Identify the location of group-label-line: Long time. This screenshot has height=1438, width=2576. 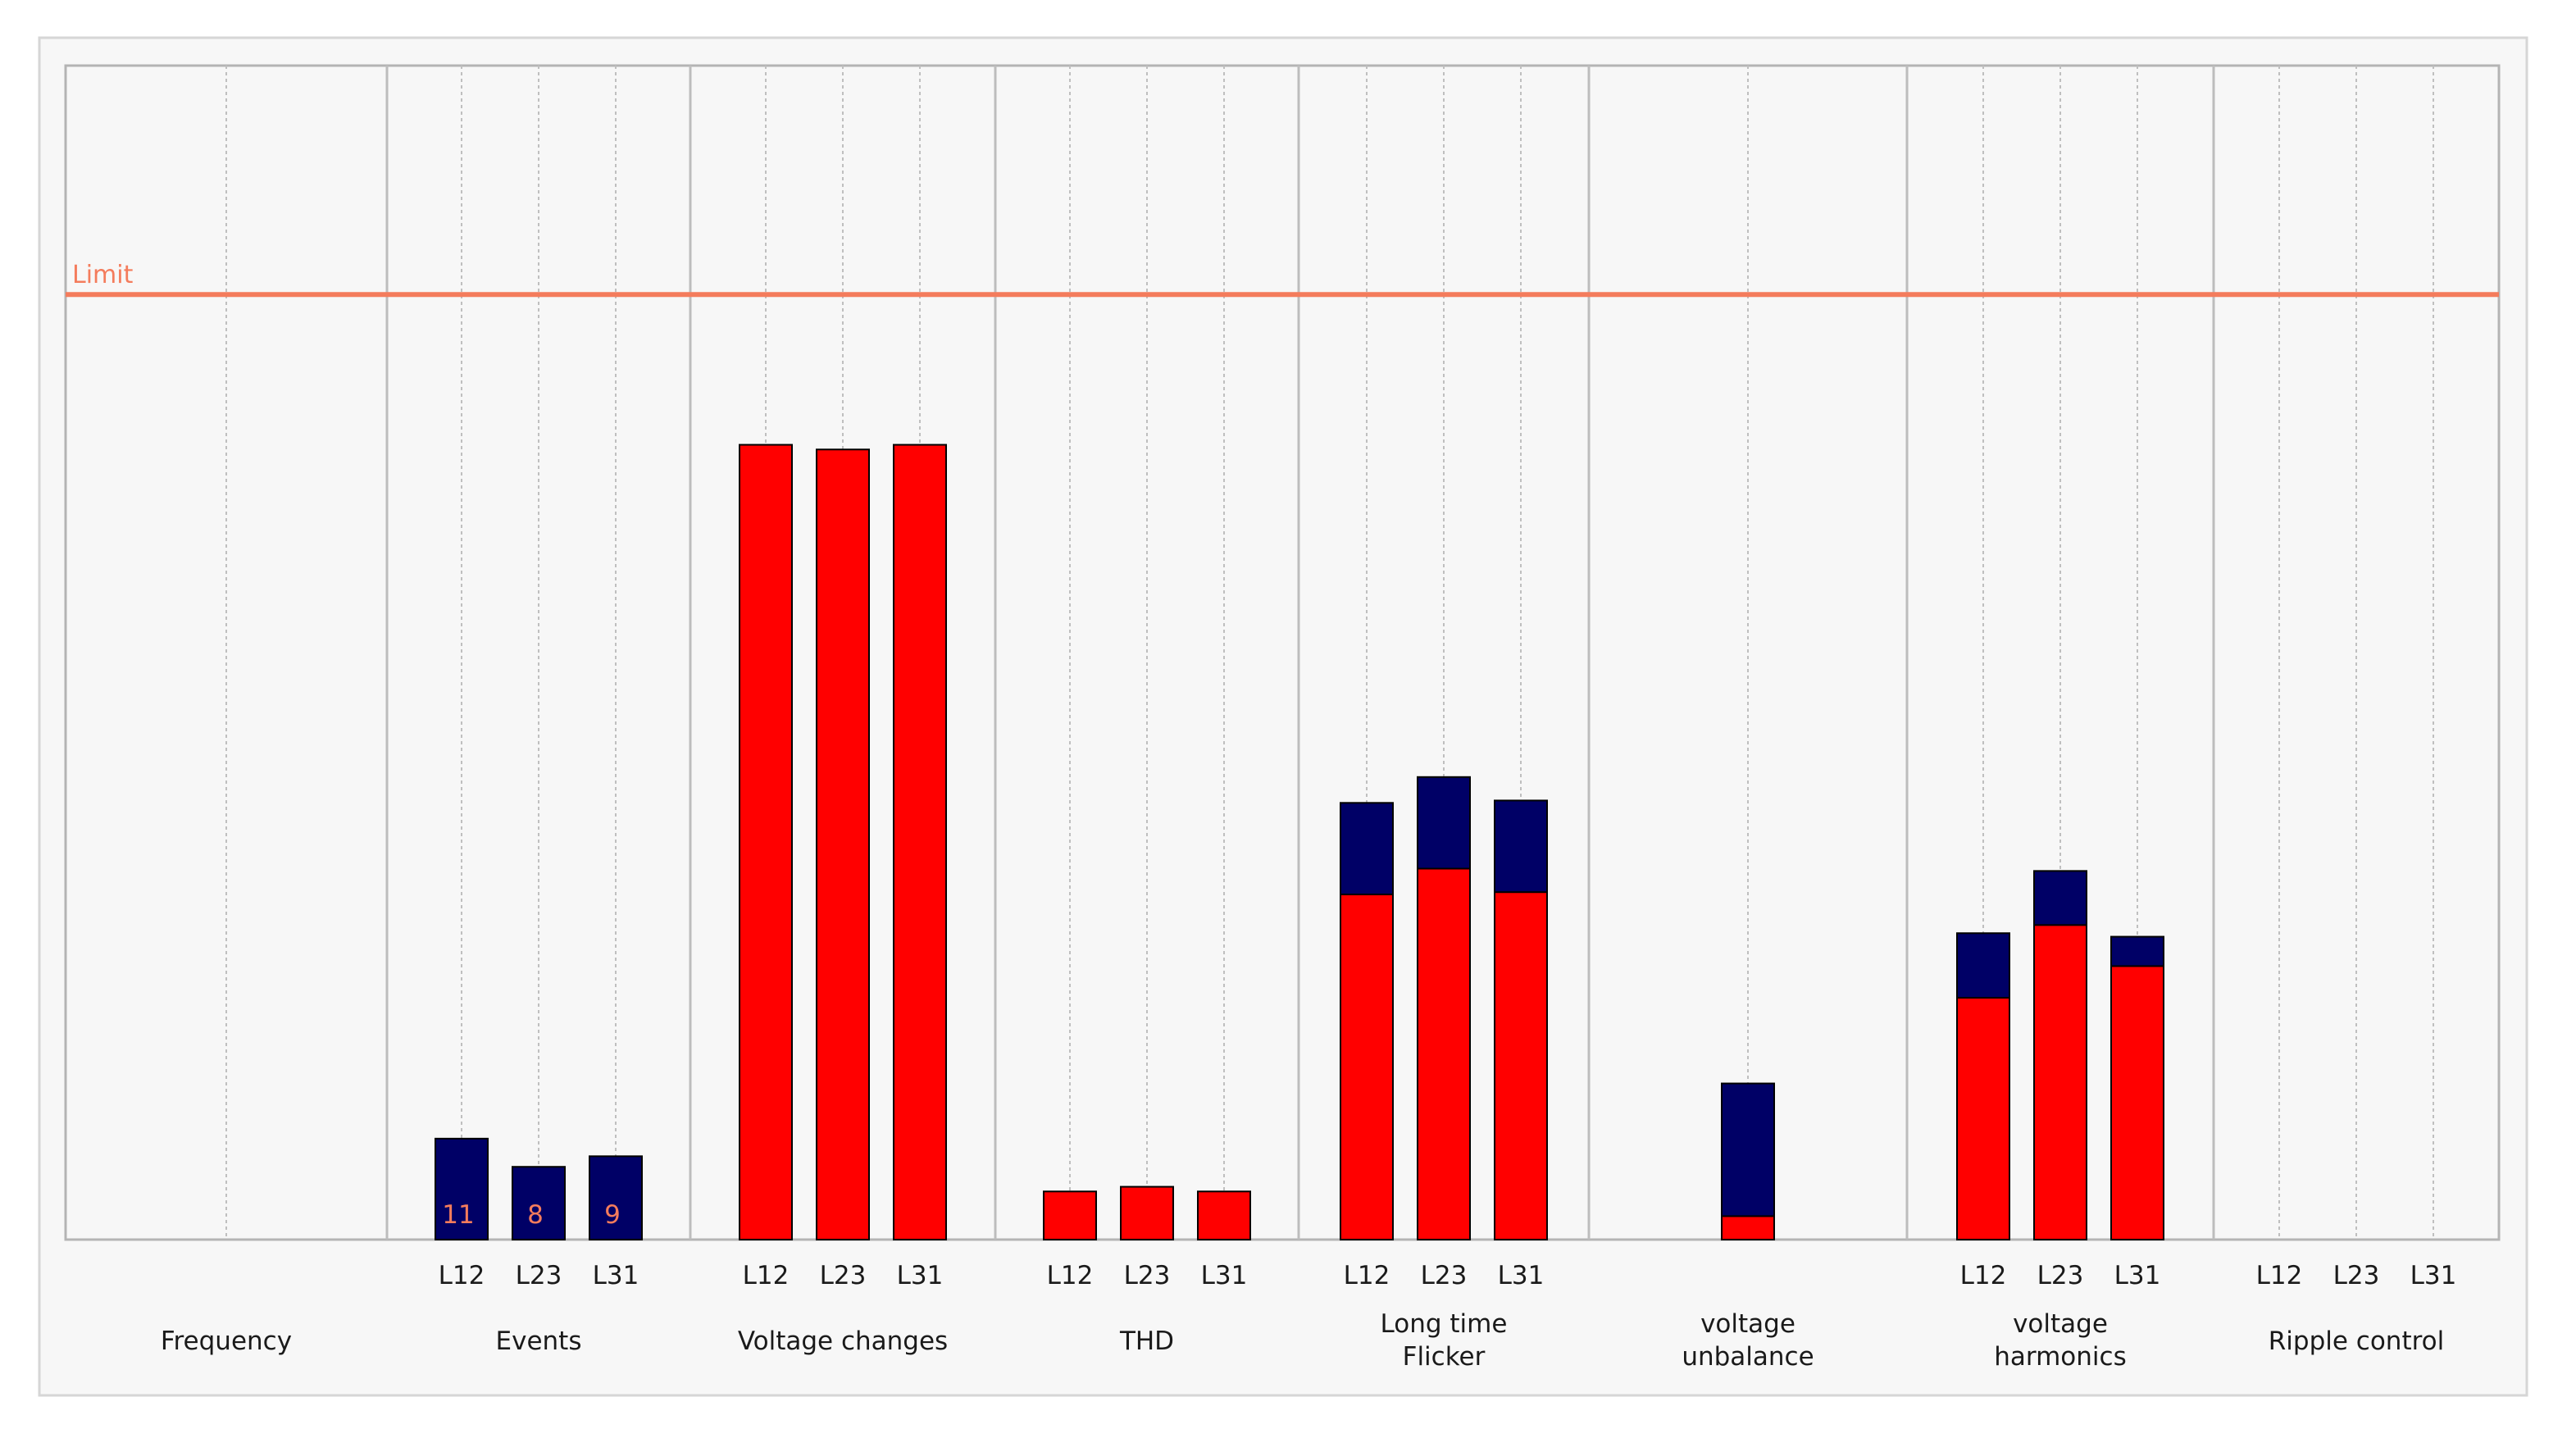
(1444, 1324).